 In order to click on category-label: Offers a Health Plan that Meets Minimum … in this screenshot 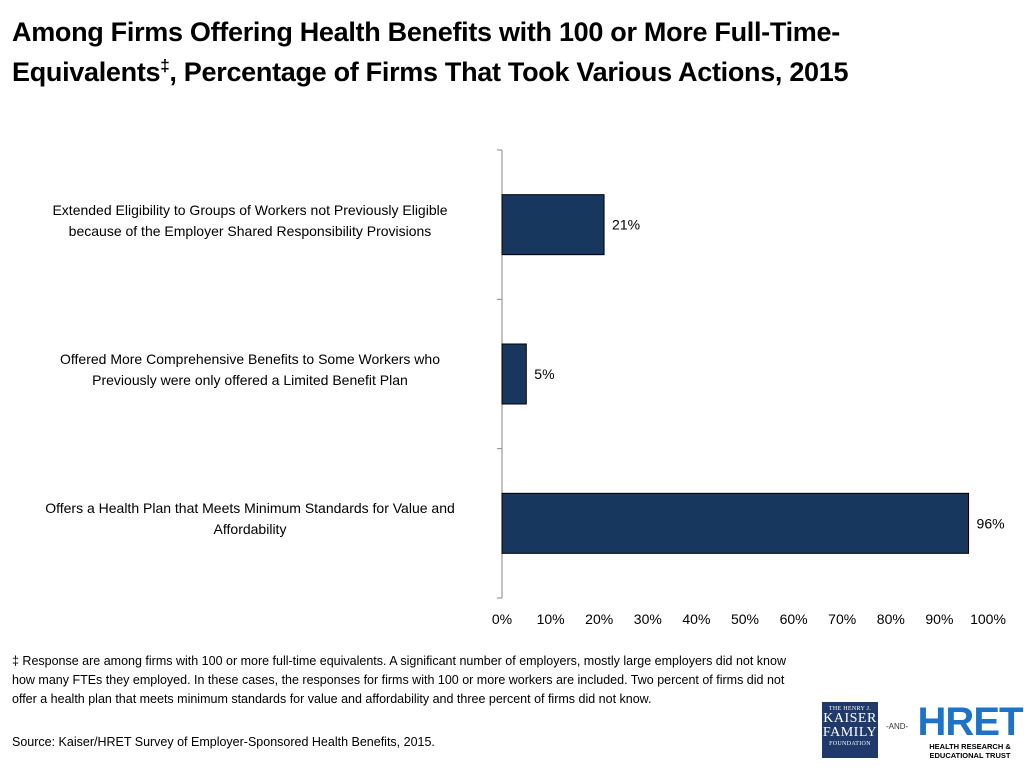, I will do `click(250, 519)`.